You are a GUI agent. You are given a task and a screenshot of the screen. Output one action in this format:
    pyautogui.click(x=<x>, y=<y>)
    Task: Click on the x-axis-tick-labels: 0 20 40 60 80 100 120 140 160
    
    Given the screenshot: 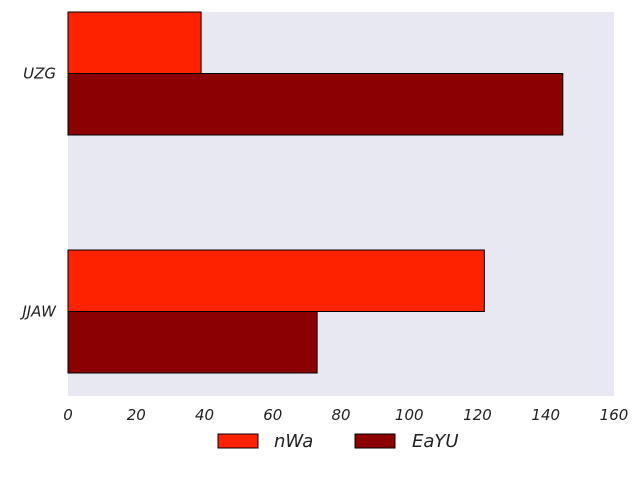 What is the action you would take?
    pyautogui.click(x=345, y=415)
    